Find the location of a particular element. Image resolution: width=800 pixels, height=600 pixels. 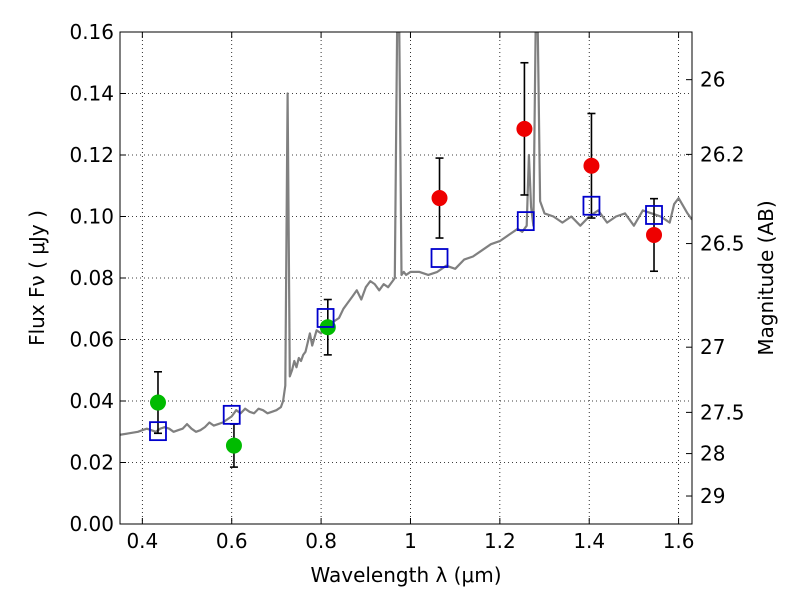

x-tick-label: 0.6 is located at coordinates (232, 541).